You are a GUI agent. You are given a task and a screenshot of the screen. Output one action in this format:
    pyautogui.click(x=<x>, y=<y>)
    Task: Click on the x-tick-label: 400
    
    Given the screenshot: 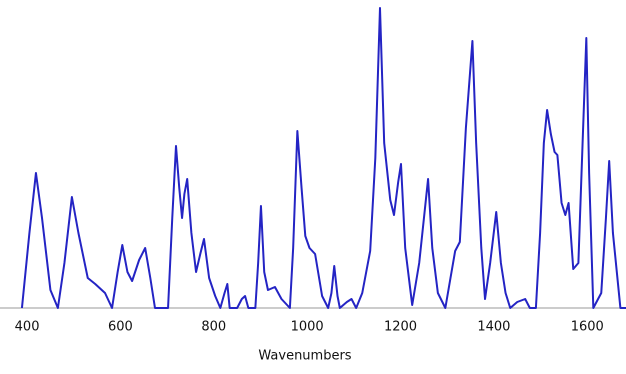 What is the action you would take?
    pyautogui.click(x=27, y=327)
    